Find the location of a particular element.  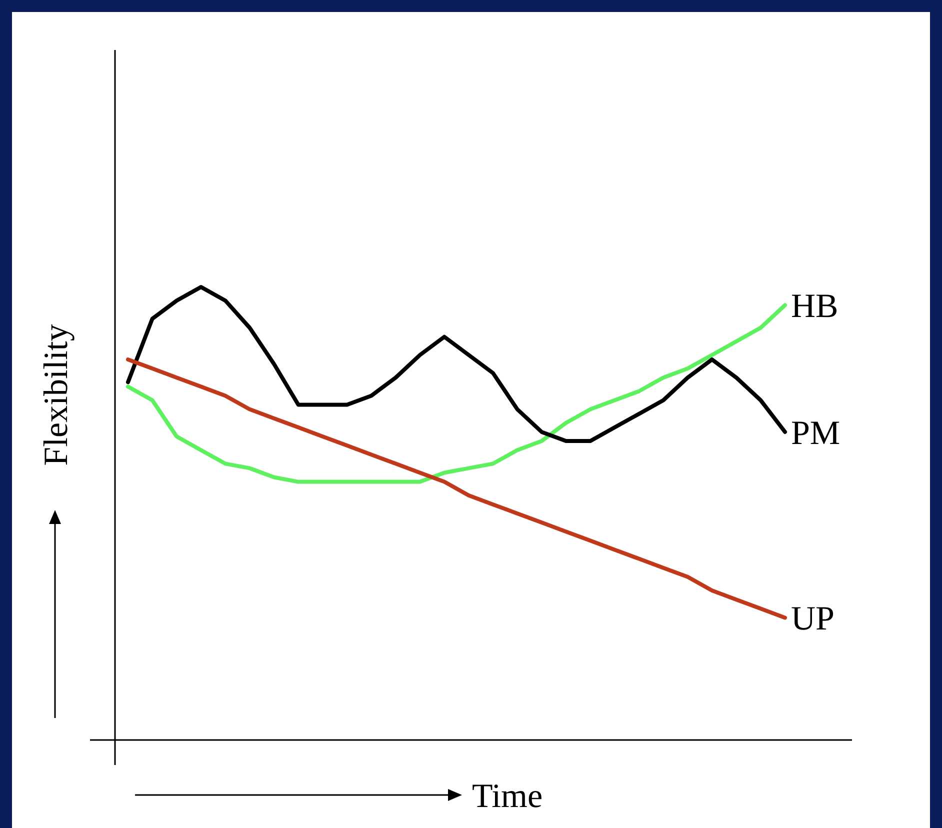

y-axis-title: Flexibility is located at coordinates (56, 395).